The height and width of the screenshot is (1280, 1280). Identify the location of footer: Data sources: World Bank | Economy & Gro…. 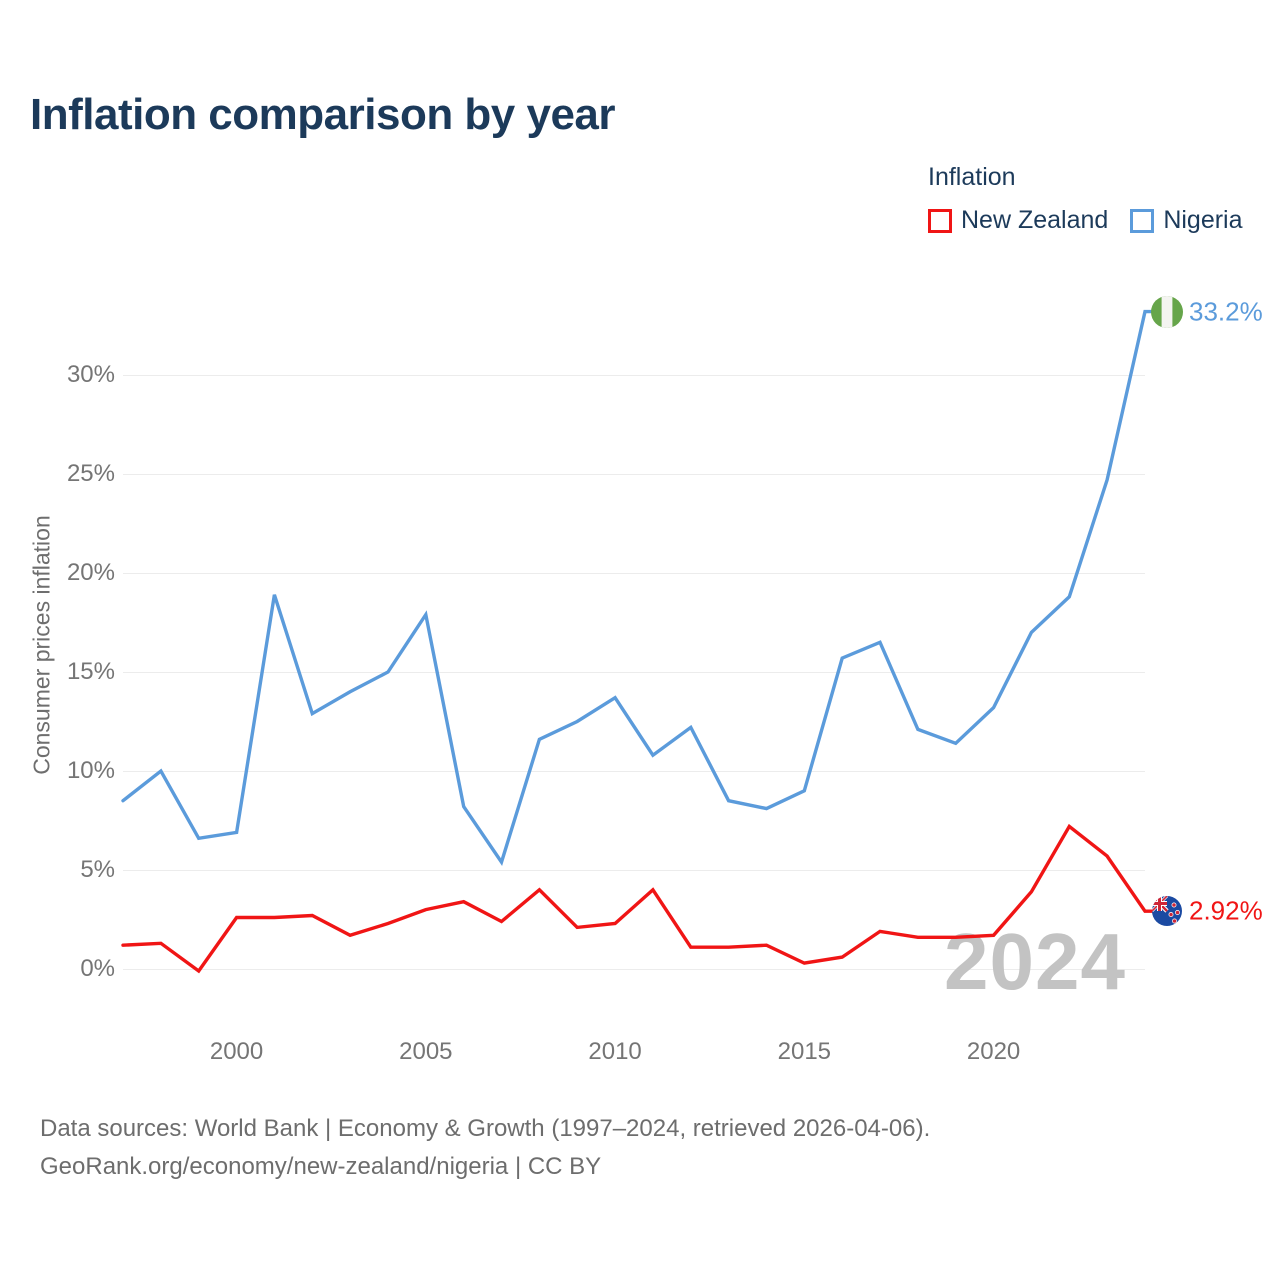
(485, 1148).